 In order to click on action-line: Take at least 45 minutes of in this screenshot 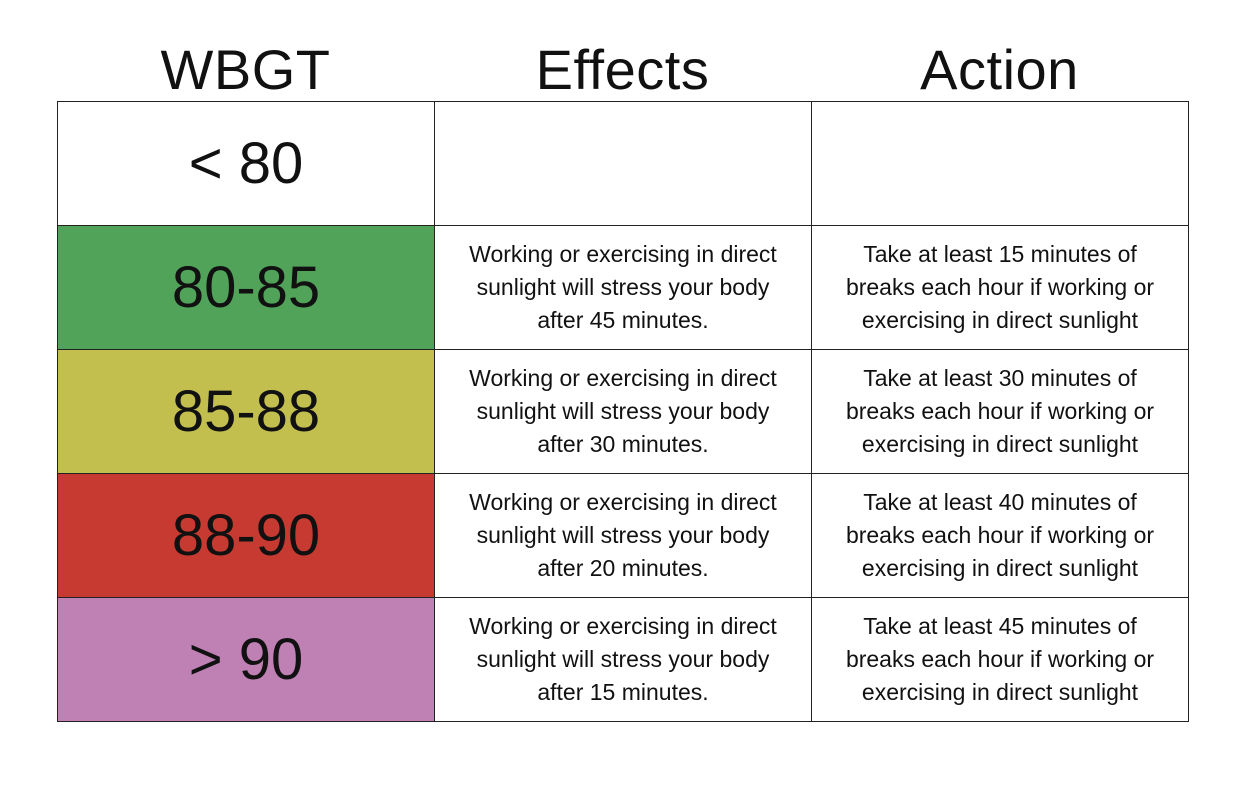, I will do `click(1000, 626)`.